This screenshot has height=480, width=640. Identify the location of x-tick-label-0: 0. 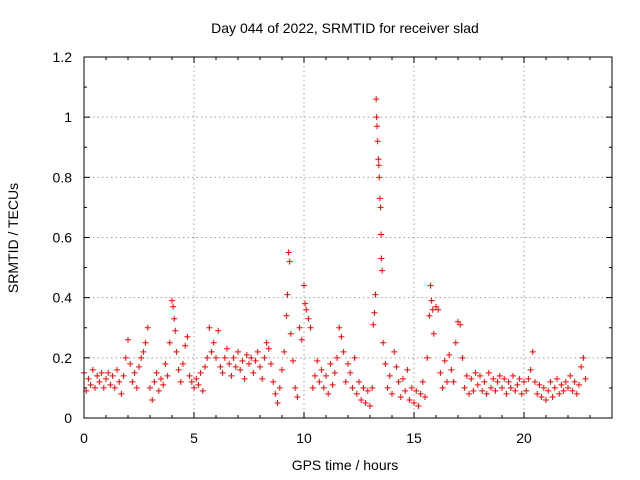
(84, 438).